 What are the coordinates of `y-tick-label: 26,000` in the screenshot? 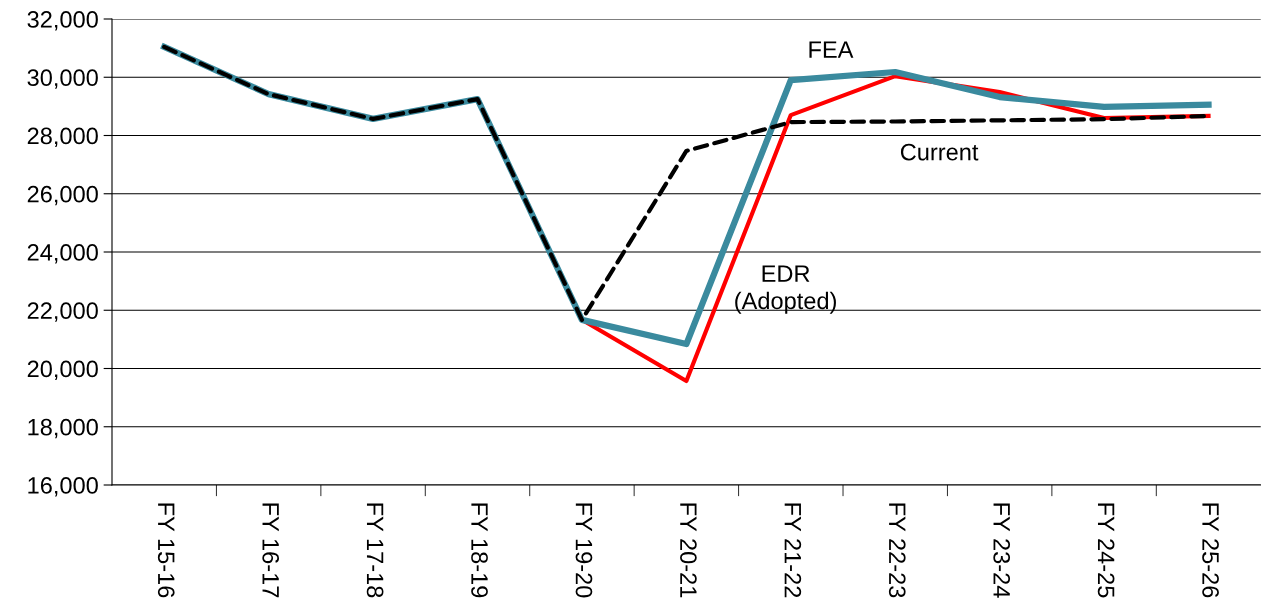 It's located at (62, 195).